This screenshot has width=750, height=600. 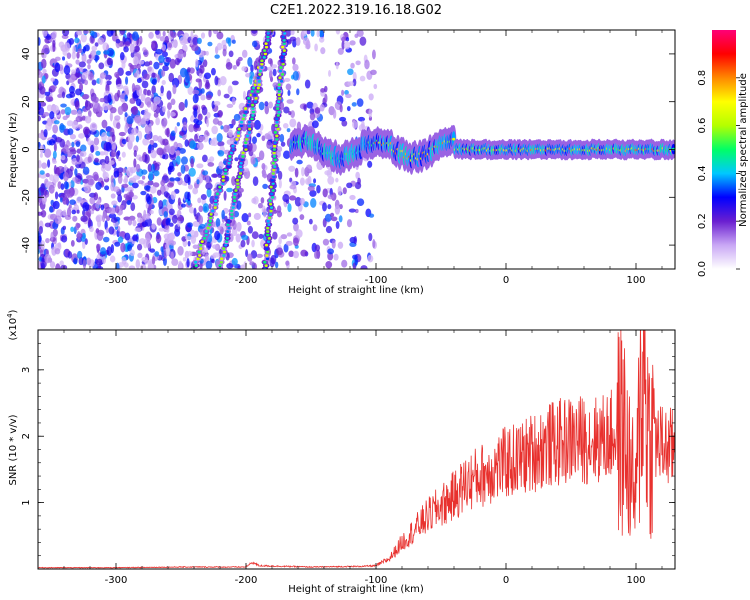 I want to click on x-tick-label: 0, so click(x=506, y=280).